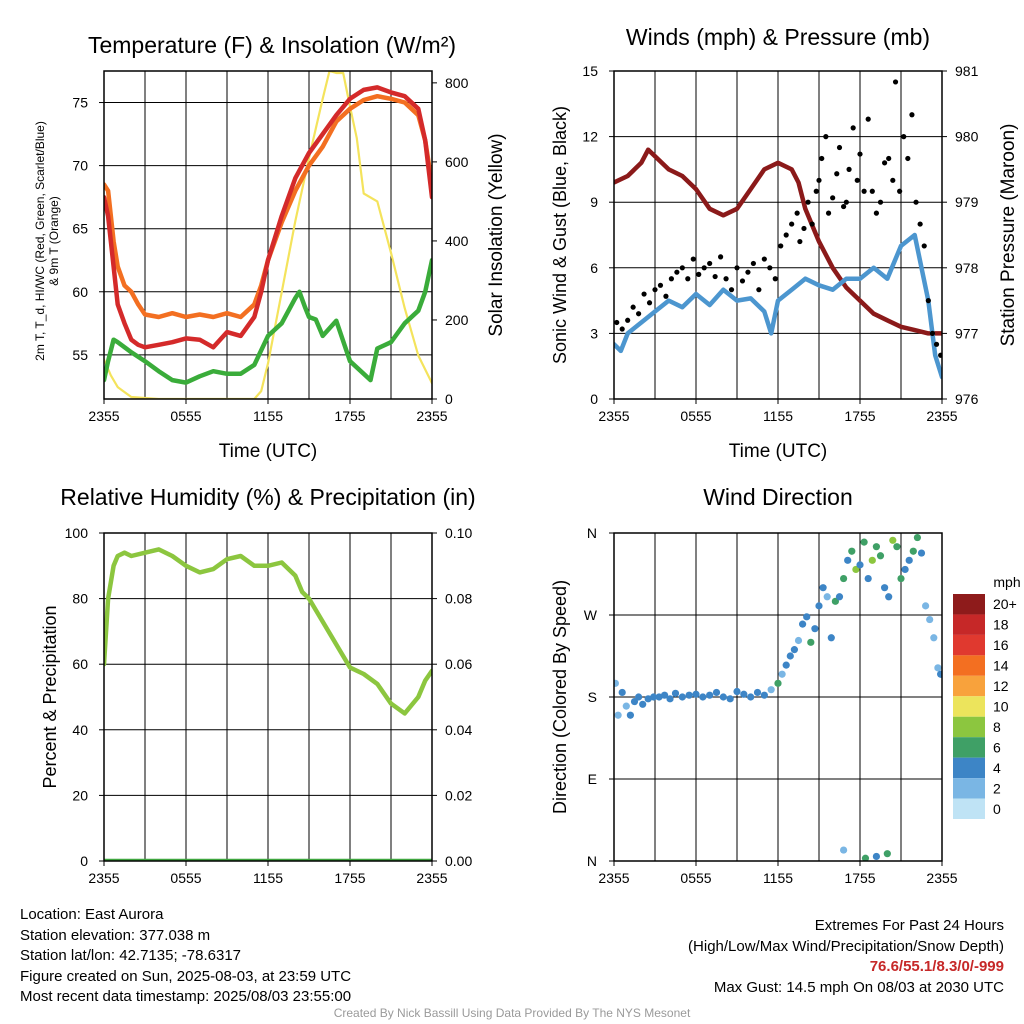 Image resolution: width=1024 pixels, height=1024 pixels. I want to click on x-tick-label: 1755, so click(349, 416).